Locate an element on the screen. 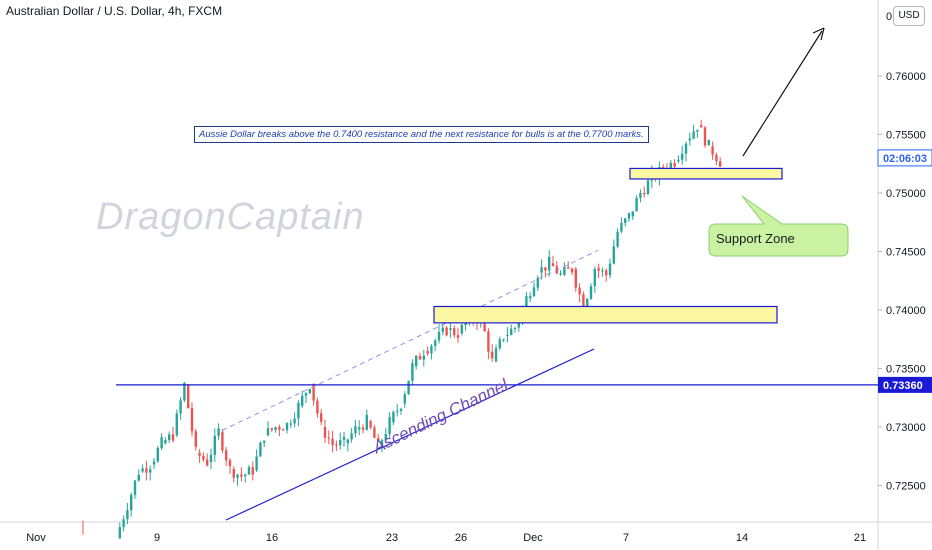 This screenshot has width=932, height=550. level-price-label: 0.73360 is located at coordinates (903, 386).